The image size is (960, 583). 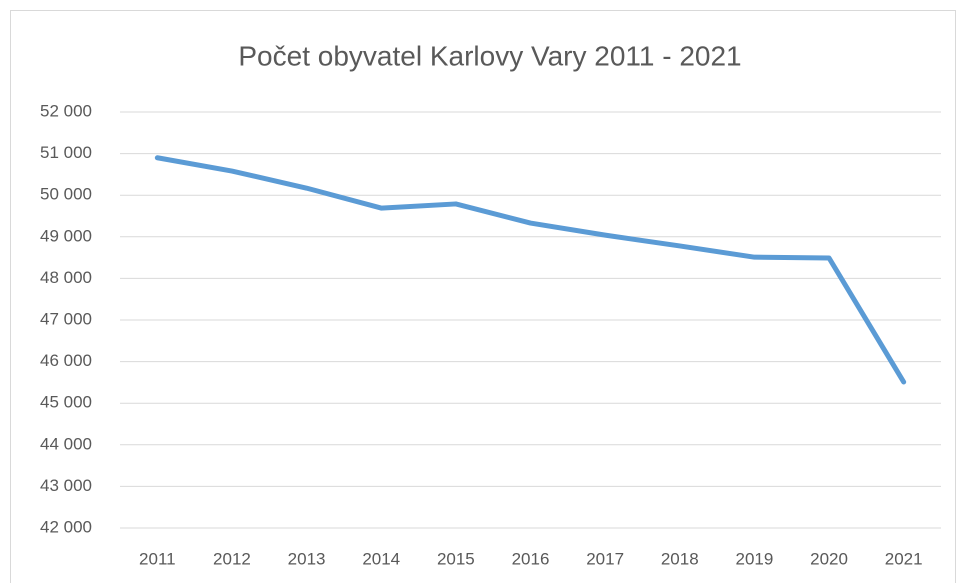 What do you see at coordinates (66, 360) in the screenshot?
I see `y-tick-label: 46 000` at bounding box center [66, 360].